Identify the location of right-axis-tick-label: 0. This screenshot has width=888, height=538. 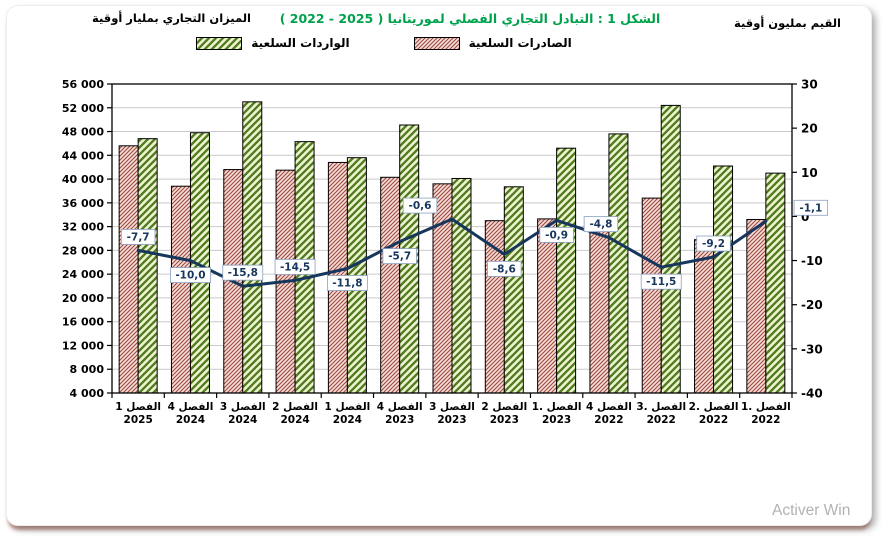
(805, 217).